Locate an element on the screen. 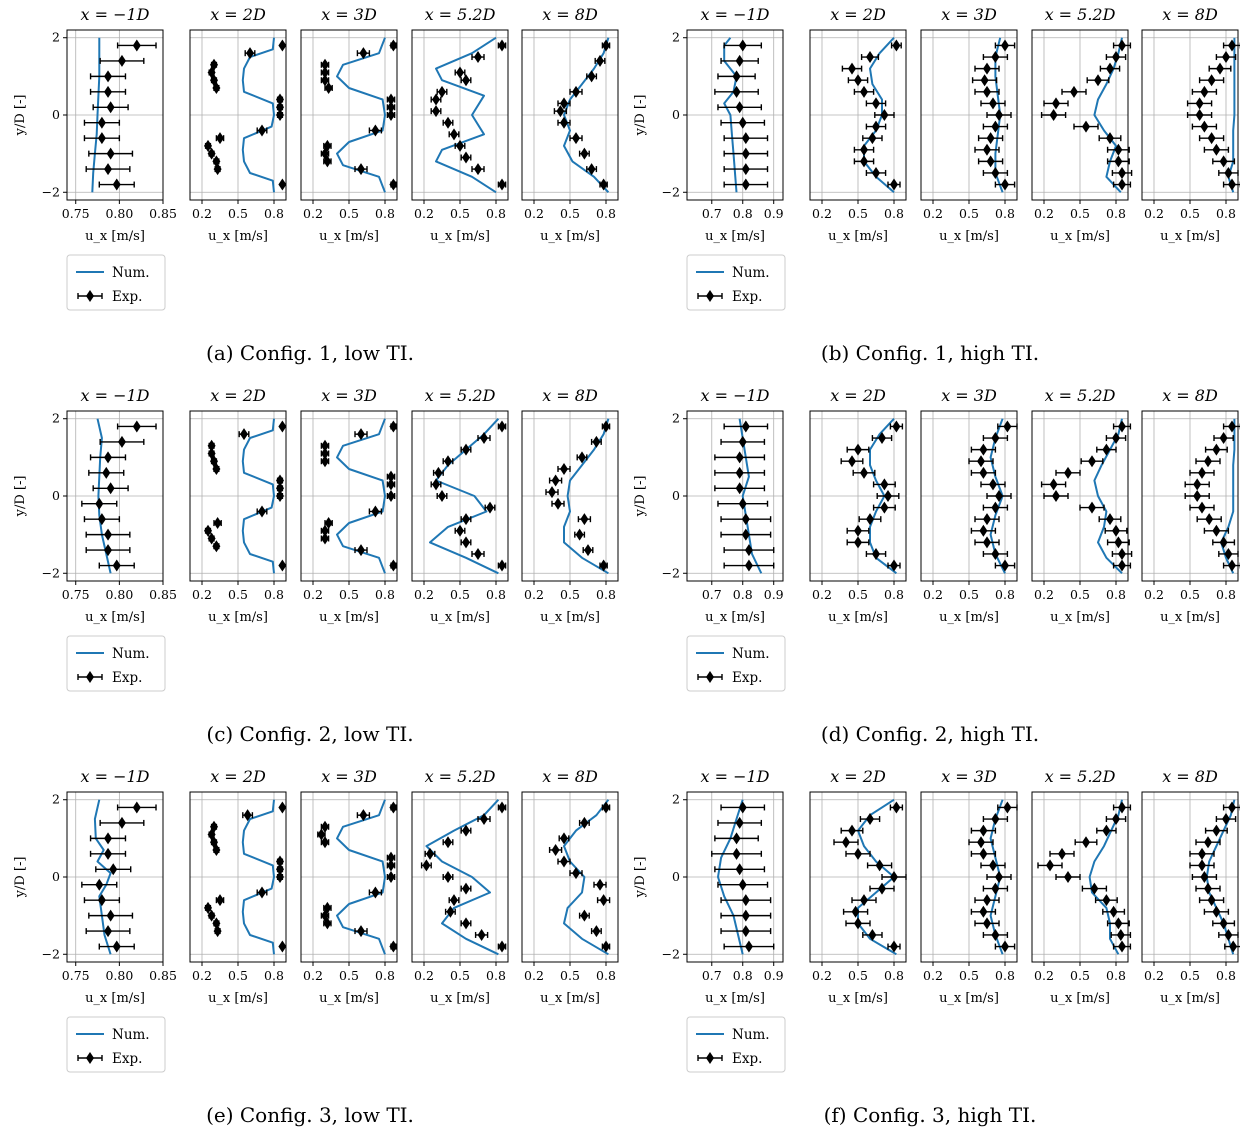 The width and height of the screenshot is (1240, 1135). y-tick-label: 0 is located at coordinates (56, 114).